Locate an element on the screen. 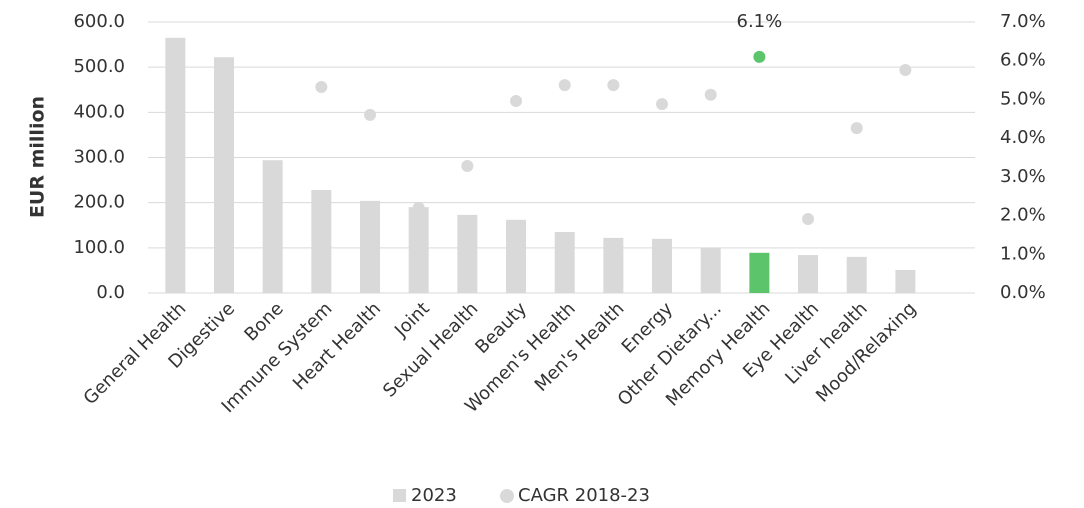 Image resolution: width=1084 pixels, height=508 pixels. y2-tick-label: 7.0% is located at coordinates (1023, 21).